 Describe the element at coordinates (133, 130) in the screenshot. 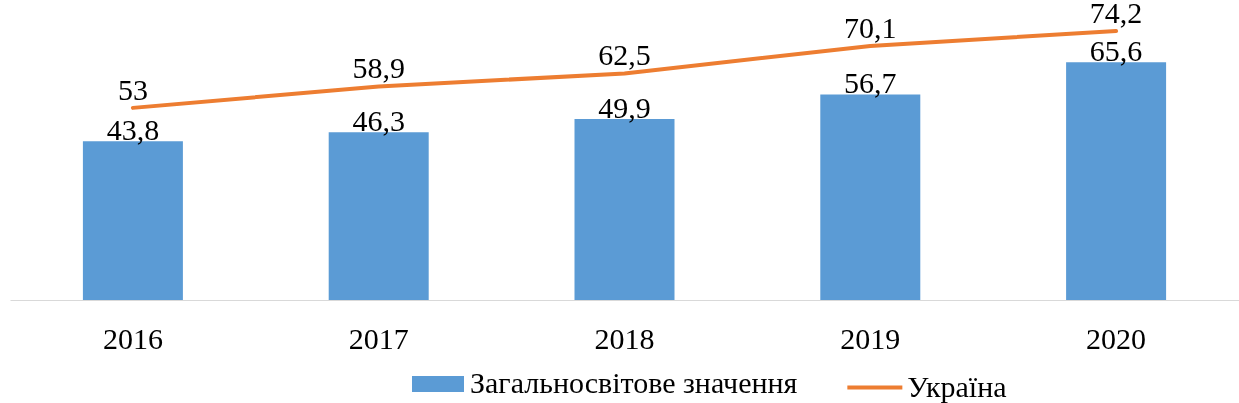

I see `data-label: 43,8` at that location.